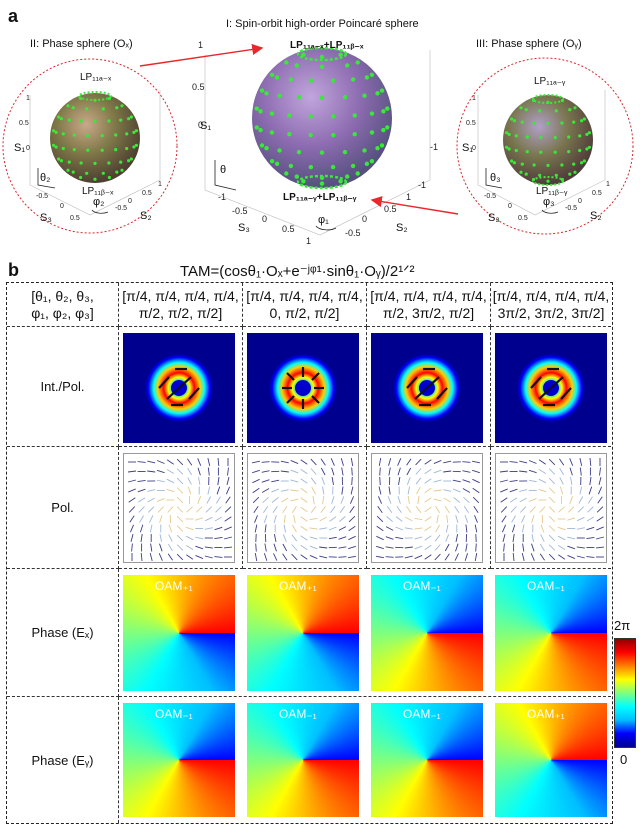 The image size is (640, 832). What do you see at coordinates (548, 140) in the screenshot?
I see `phase-sphere-y` at bounding box center [548, 140].